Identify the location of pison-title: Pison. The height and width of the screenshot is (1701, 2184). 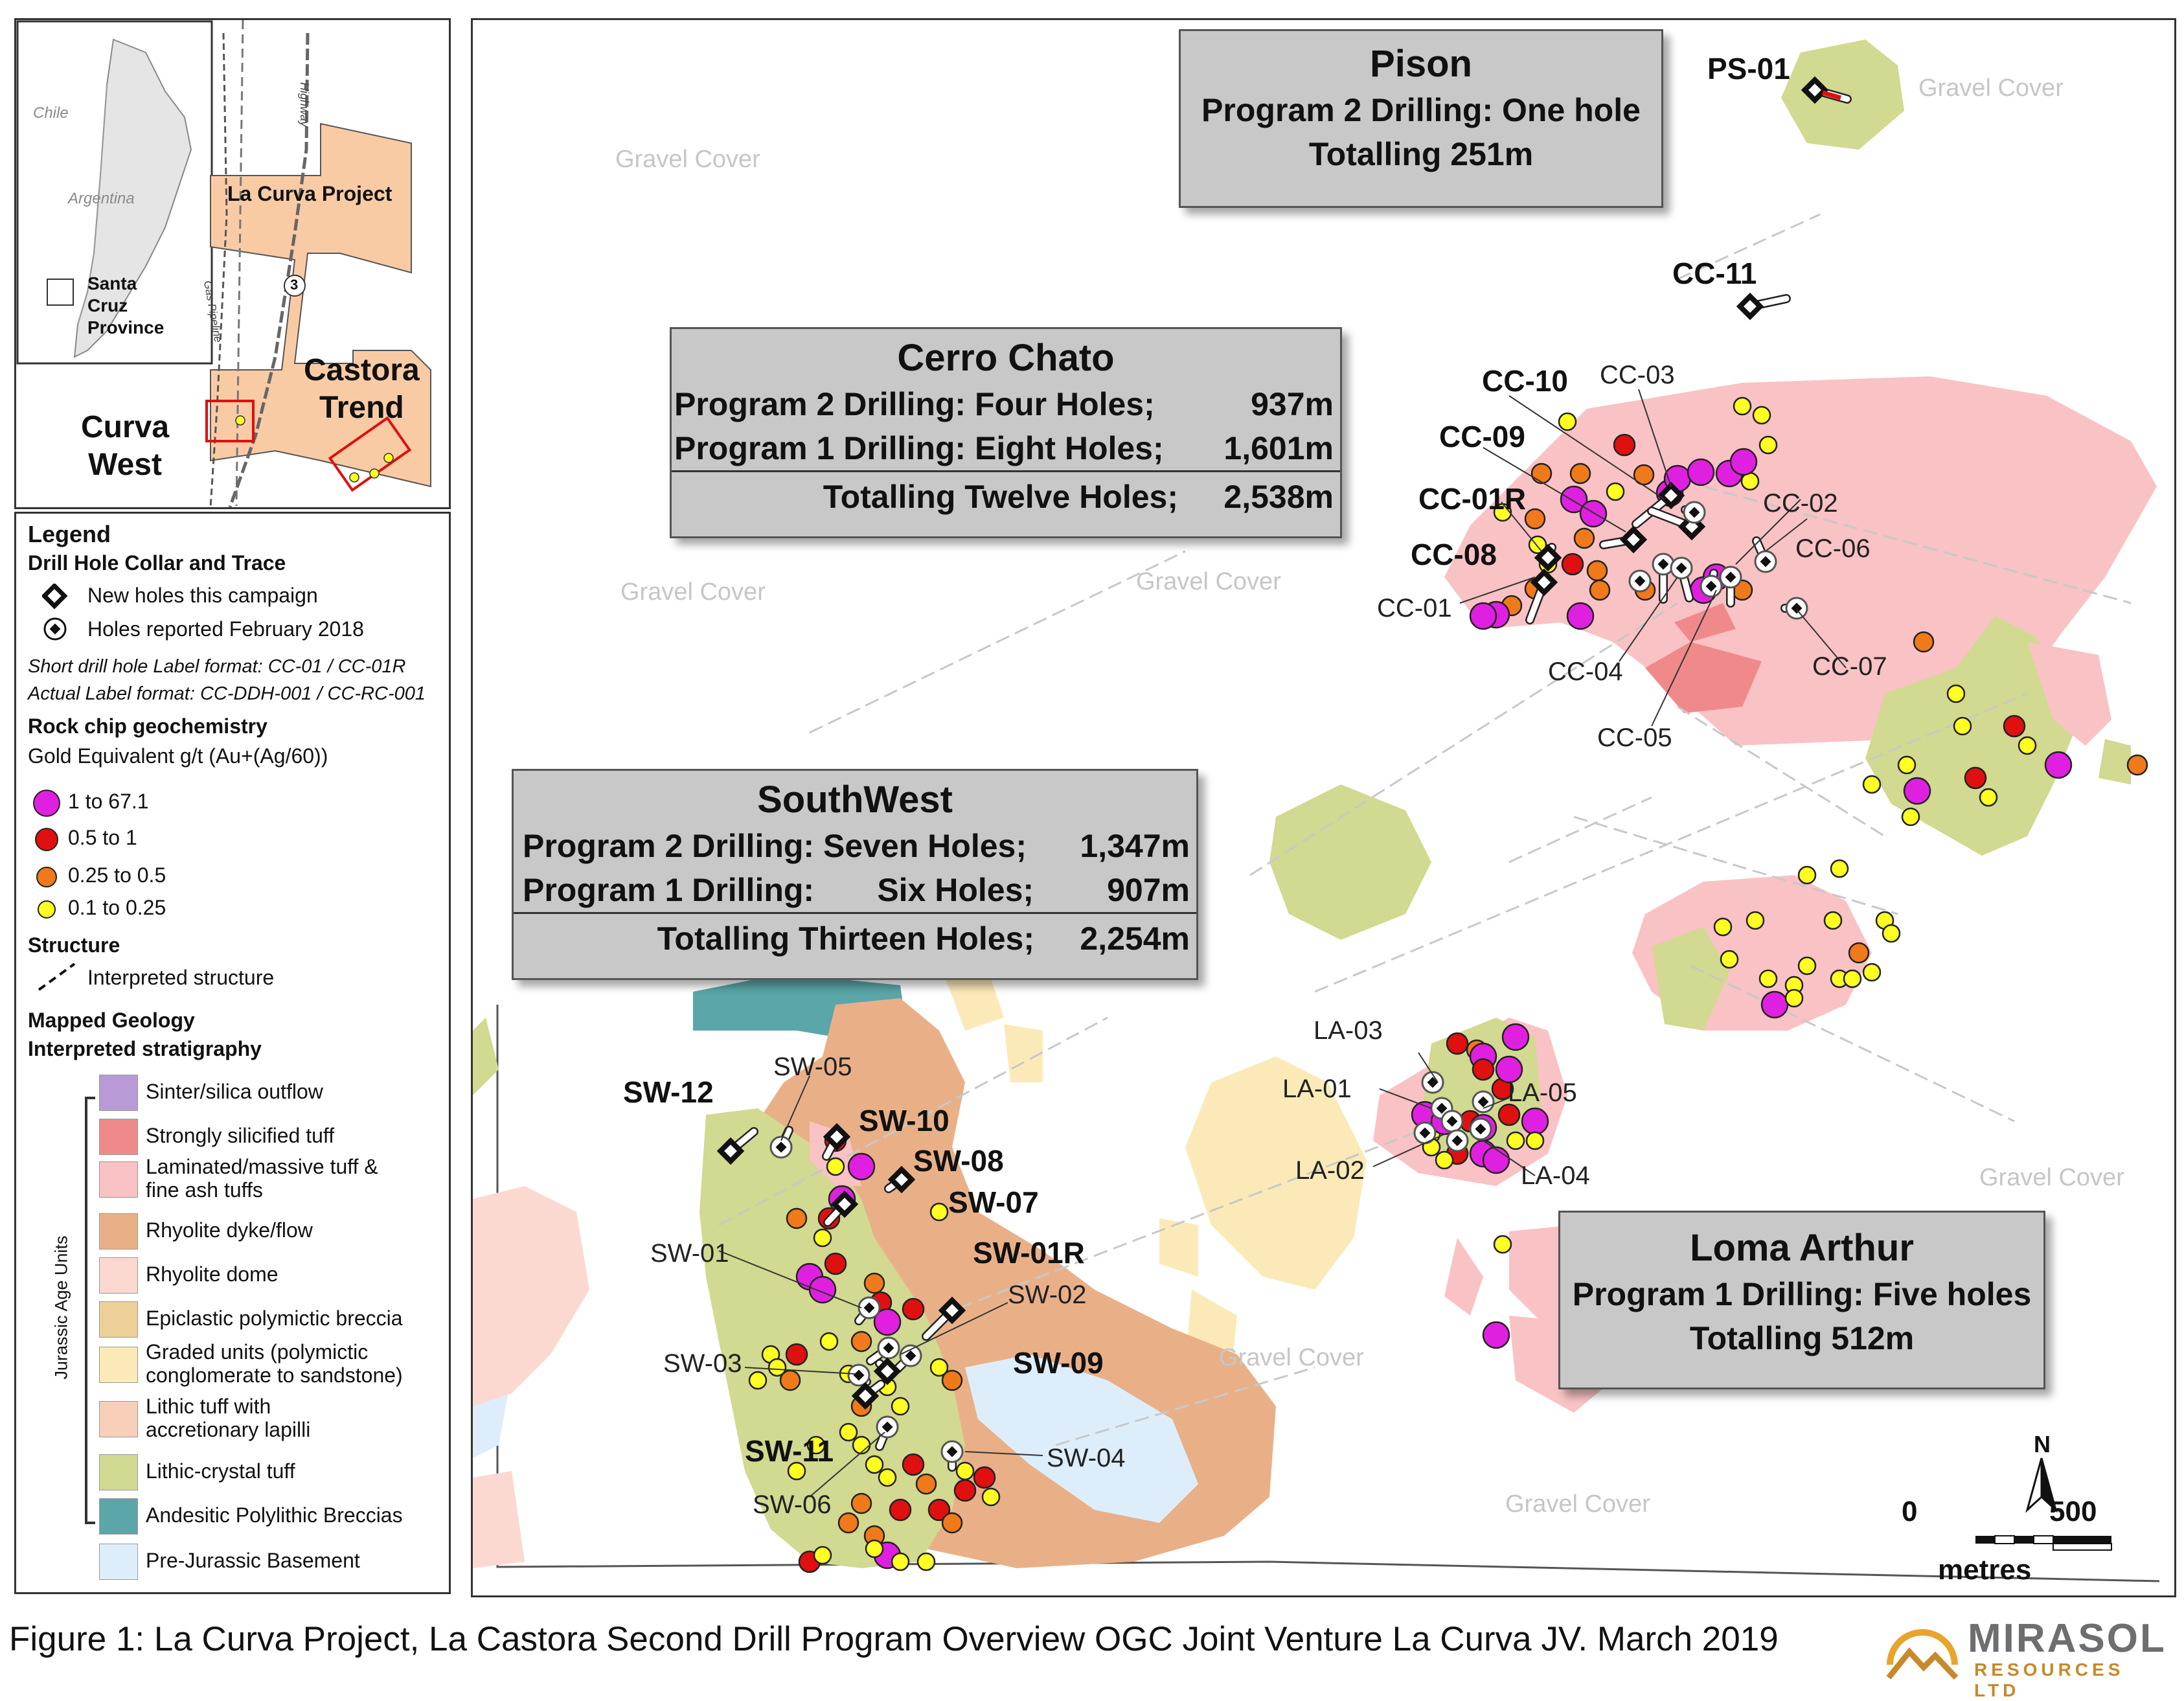
(1421, 64).